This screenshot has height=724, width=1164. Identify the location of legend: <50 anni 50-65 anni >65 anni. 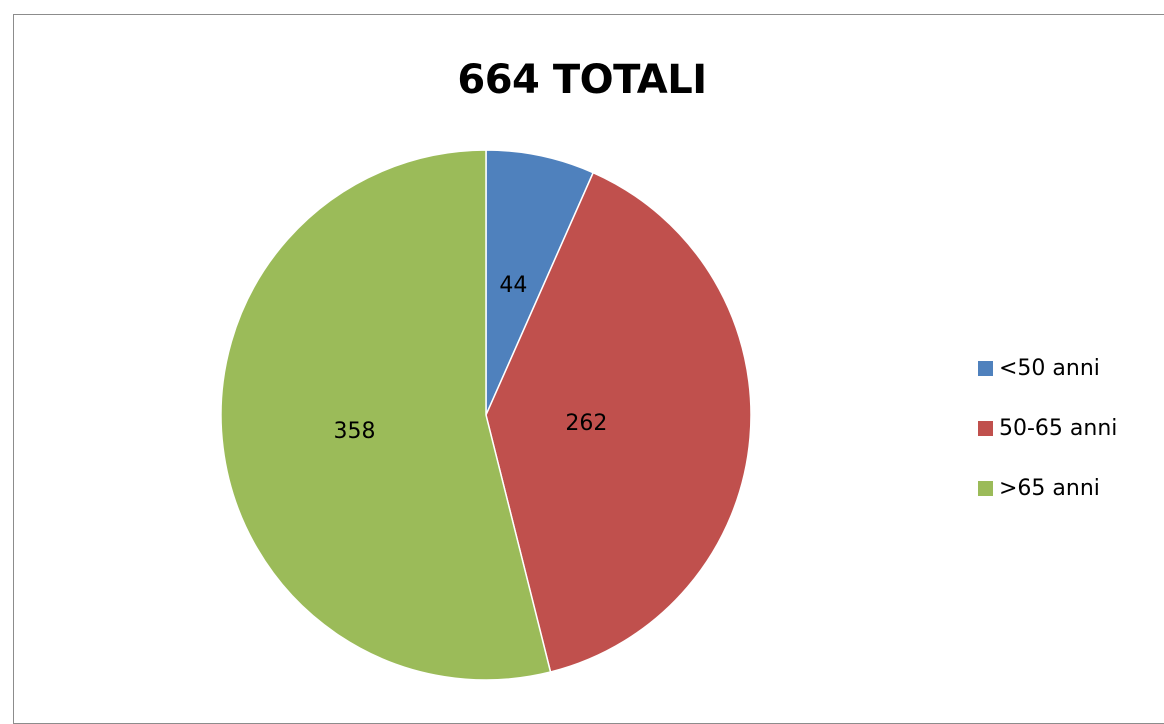
(1068, 428).